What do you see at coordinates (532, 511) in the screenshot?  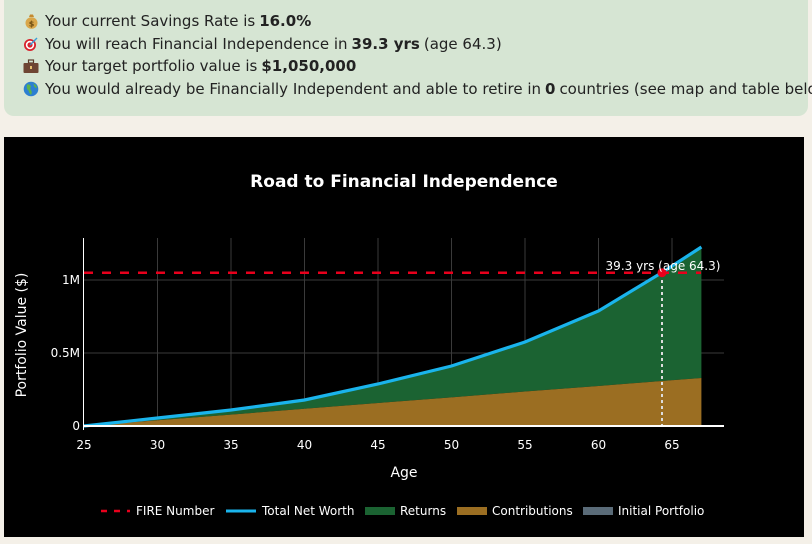 I see `svg-text: Contributions` at bounding box center [532, 511].